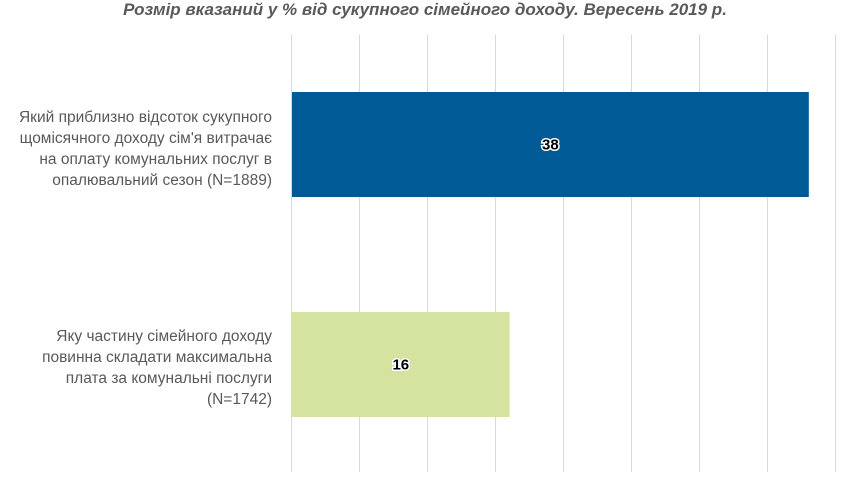  I want to click on data-label-1: 38, so click(550, 145).